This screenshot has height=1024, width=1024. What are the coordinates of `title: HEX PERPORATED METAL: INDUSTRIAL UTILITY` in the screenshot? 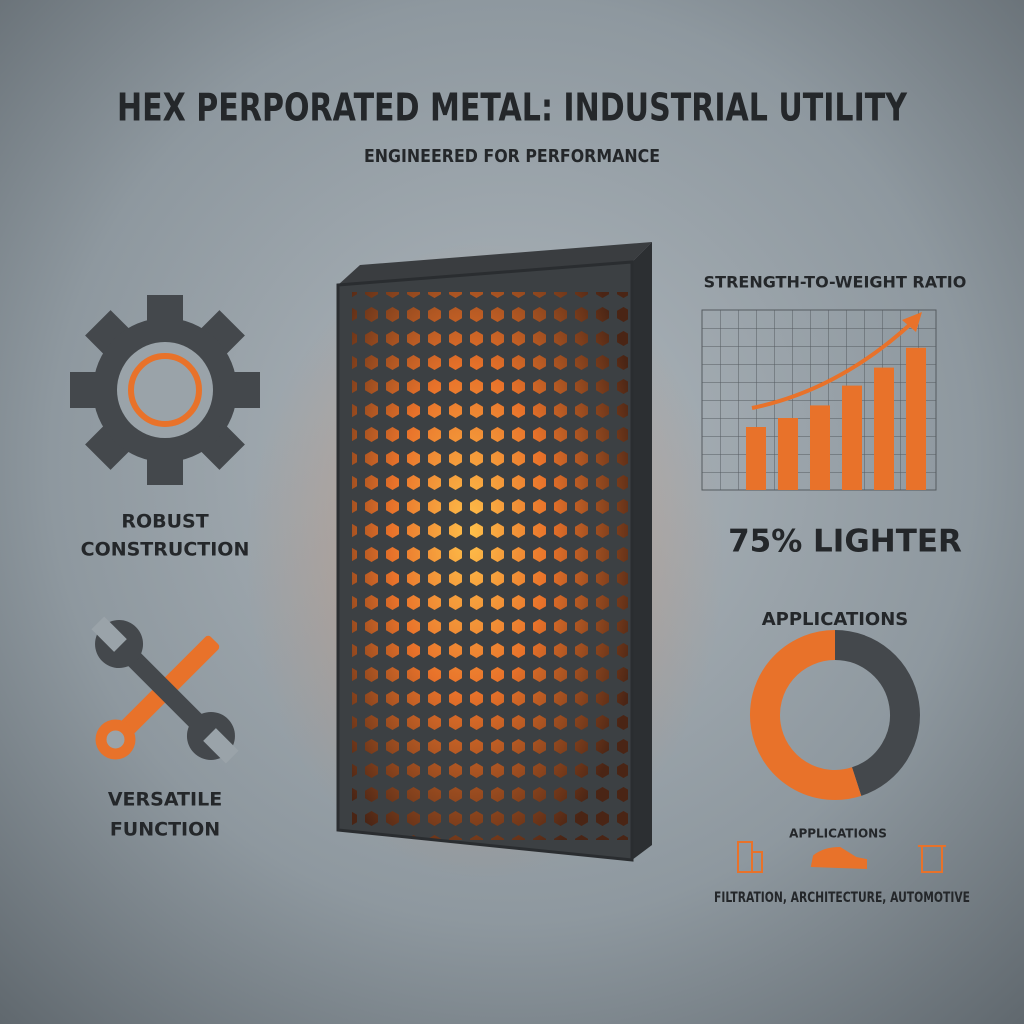 It's located at (512, 108).